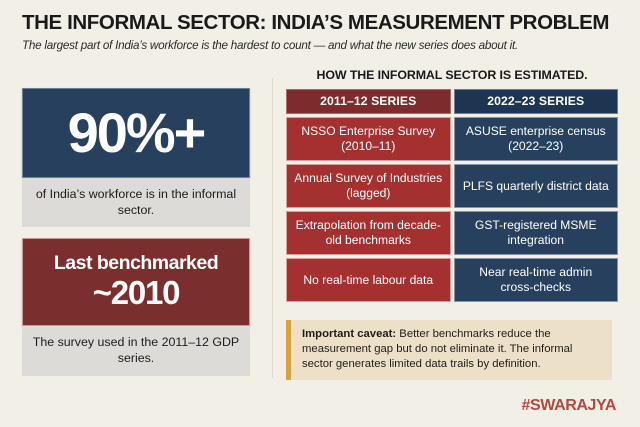 The width and height of the screenshot is (640, 427). I want to click on table-cell-new-2: PLFS quarterly district data, so click(535, 186).